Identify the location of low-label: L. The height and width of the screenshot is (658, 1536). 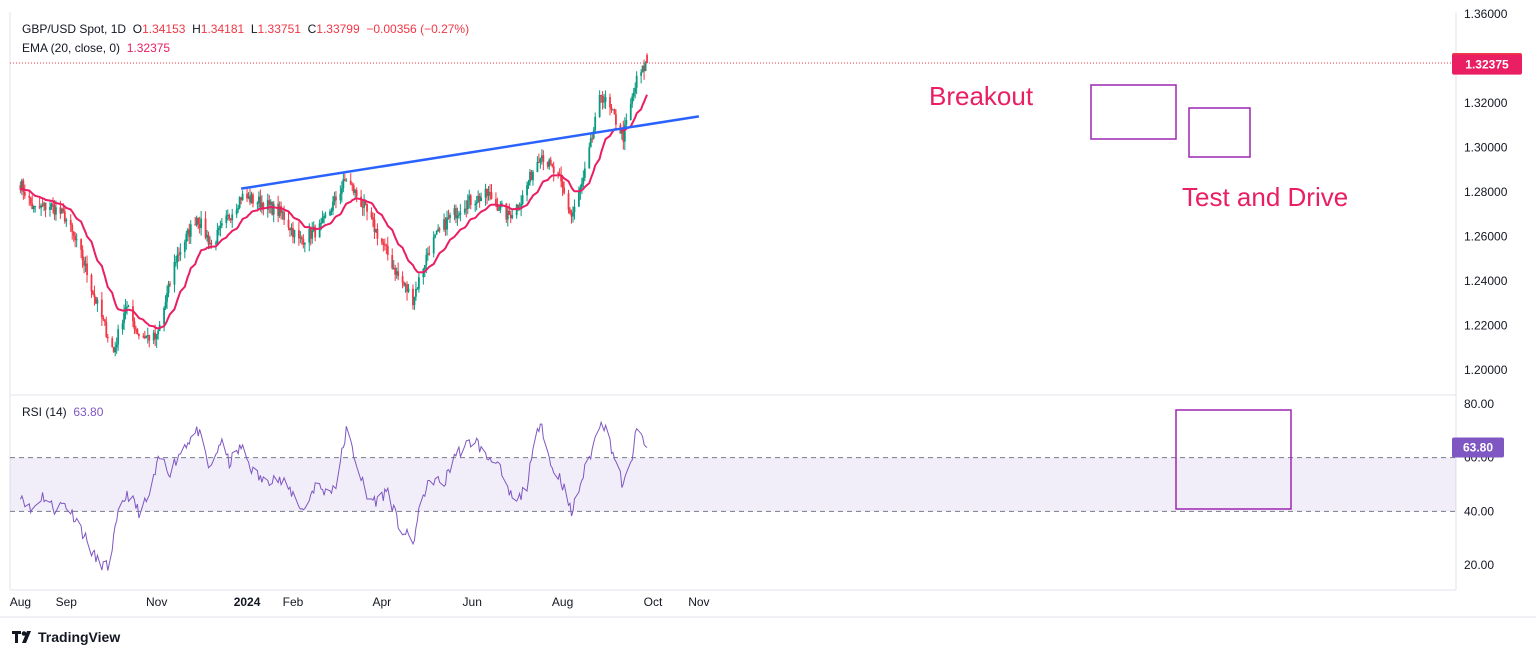
(254, 29).